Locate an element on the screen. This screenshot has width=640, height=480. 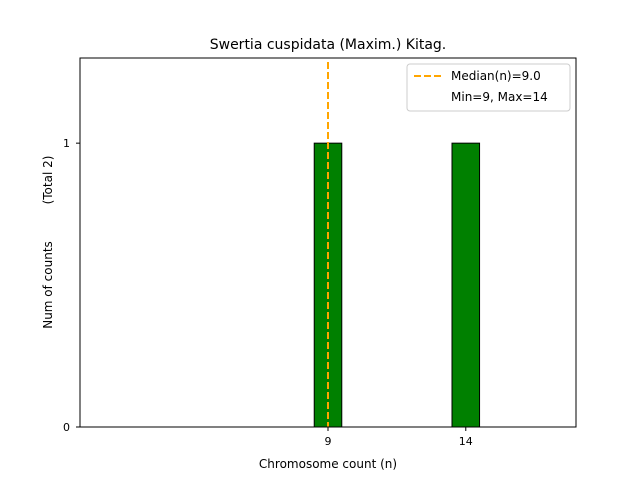
legend-box is located at coordinates (488, 87).